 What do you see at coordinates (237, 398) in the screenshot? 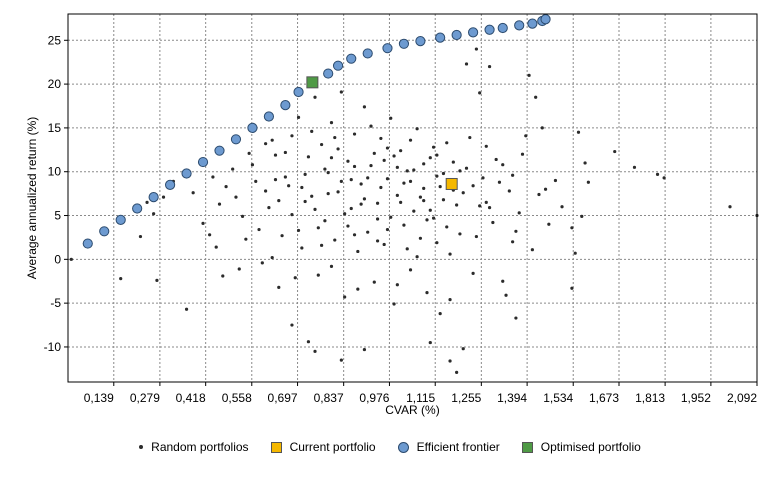
I see `x-tick-label: 0,558` at bounding box center [237, 398].